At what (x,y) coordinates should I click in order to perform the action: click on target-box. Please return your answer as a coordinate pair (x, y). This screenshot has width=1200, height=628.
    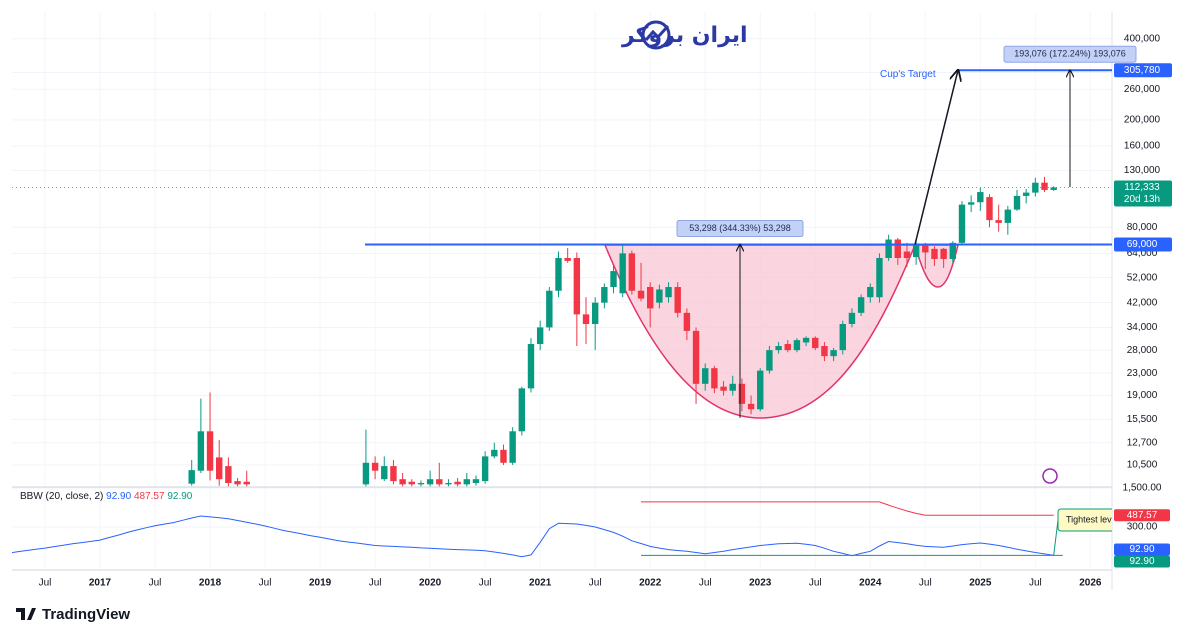
    Looking at the image, I should click on (1143, 70).